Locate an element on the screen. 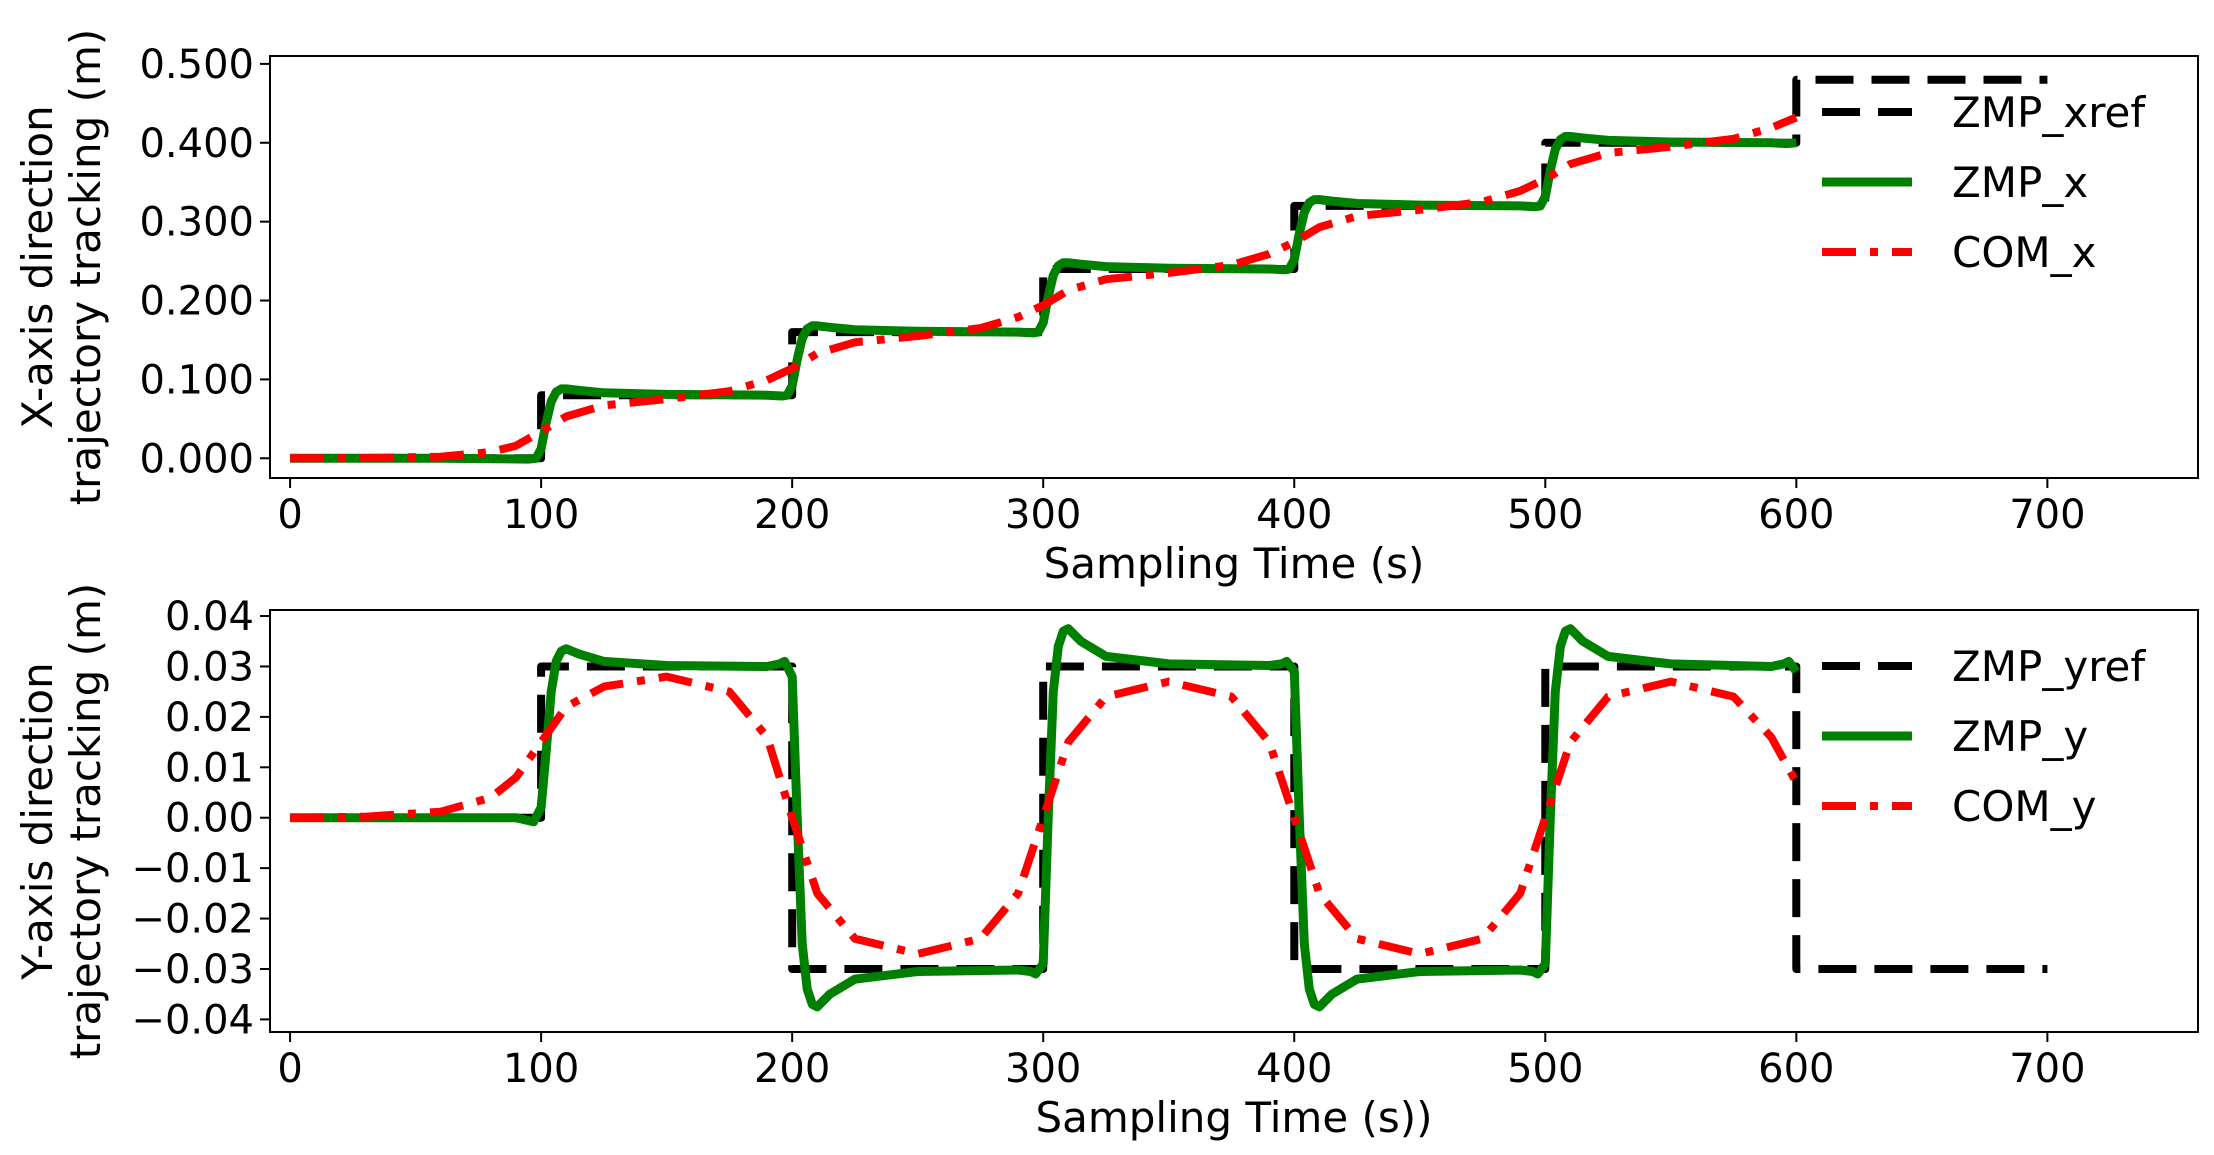 This screenshot has height=1155, width=2214. y-tick-label: 0.200 is located at coordinates (196, 302).